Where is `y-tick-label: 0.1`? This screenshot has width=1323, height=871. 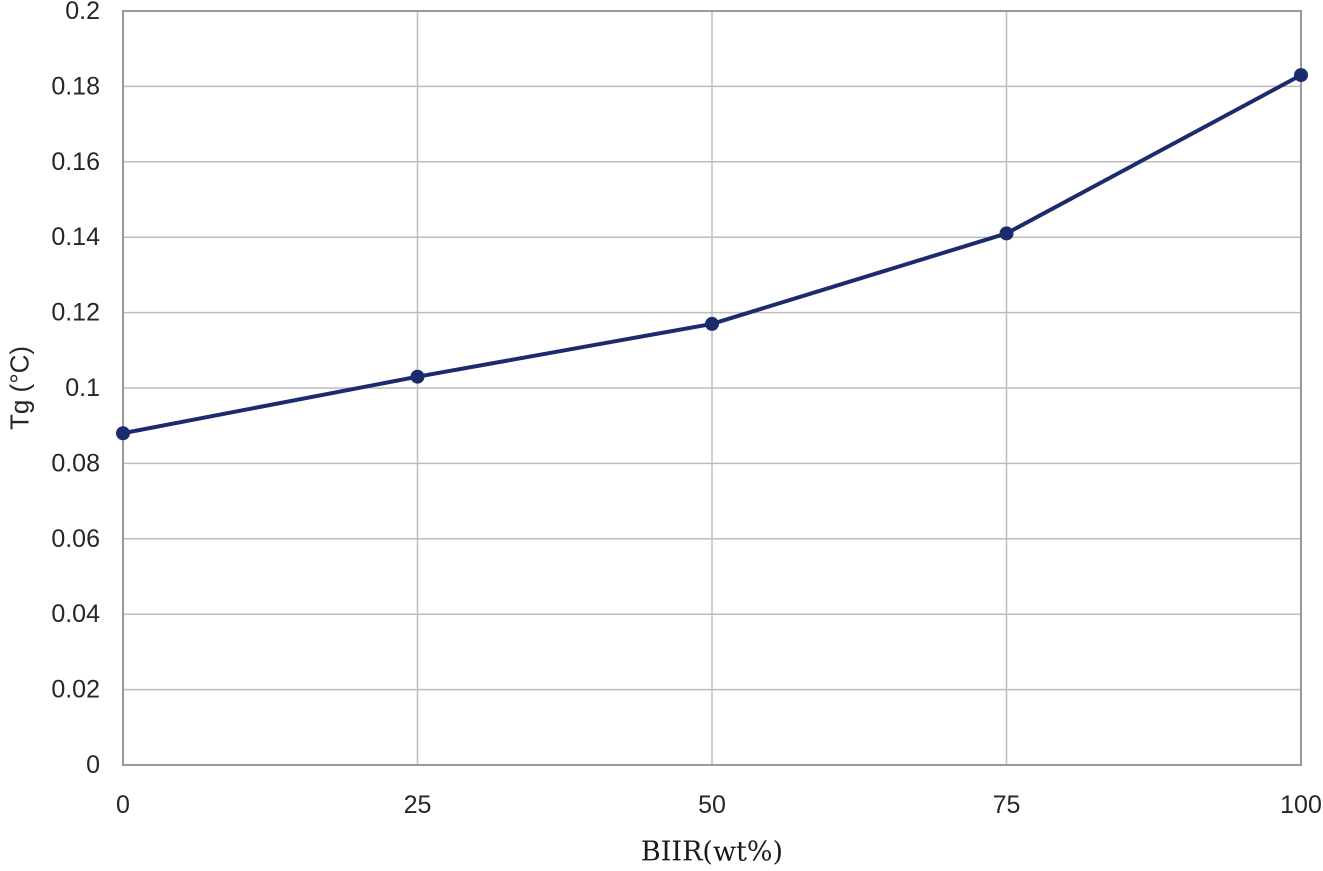 y-tick-label: 0.1 is located at coordinates (82, 388).